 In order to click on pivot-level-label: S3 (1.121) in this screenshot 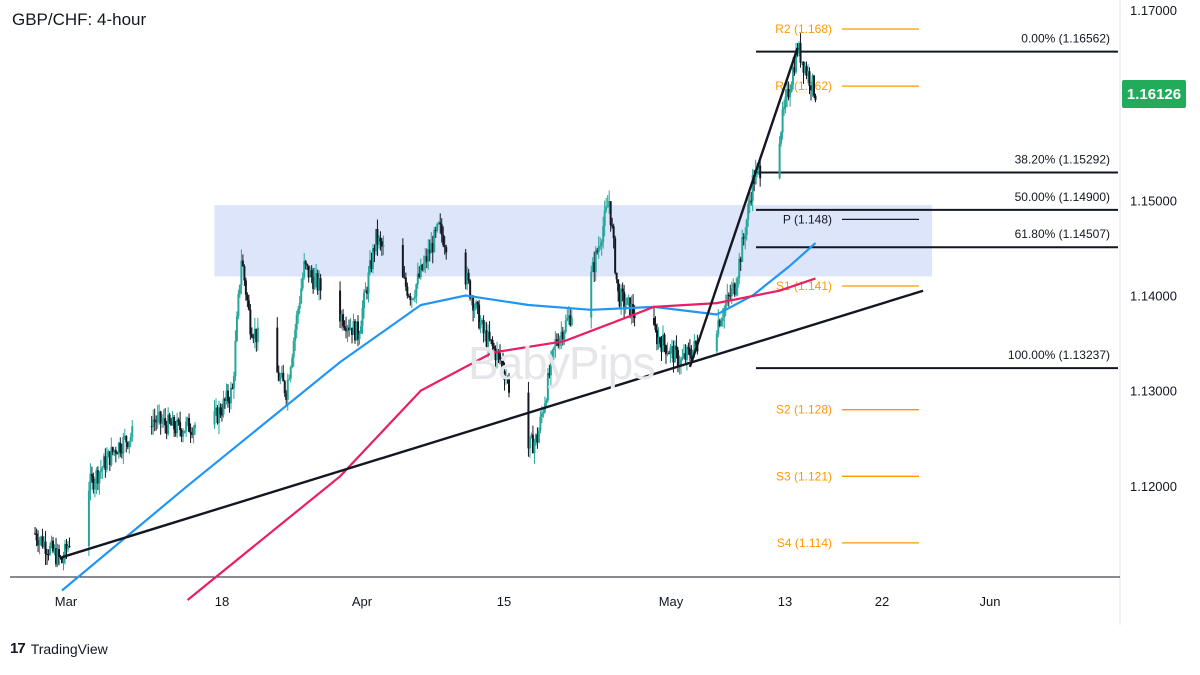, I will do `click(804, 476)`.